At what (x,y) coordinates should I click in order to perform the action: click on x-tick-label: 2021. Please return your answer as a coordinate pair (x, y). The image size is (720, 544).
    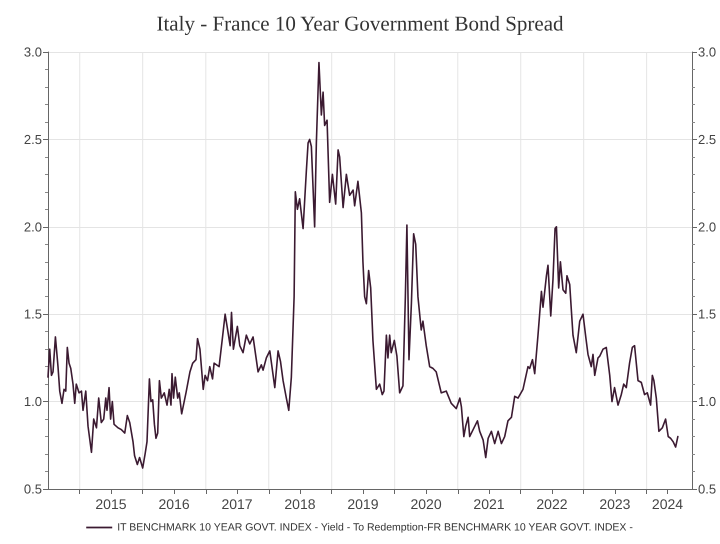
    Looking at the image, I should click on (489, 504).